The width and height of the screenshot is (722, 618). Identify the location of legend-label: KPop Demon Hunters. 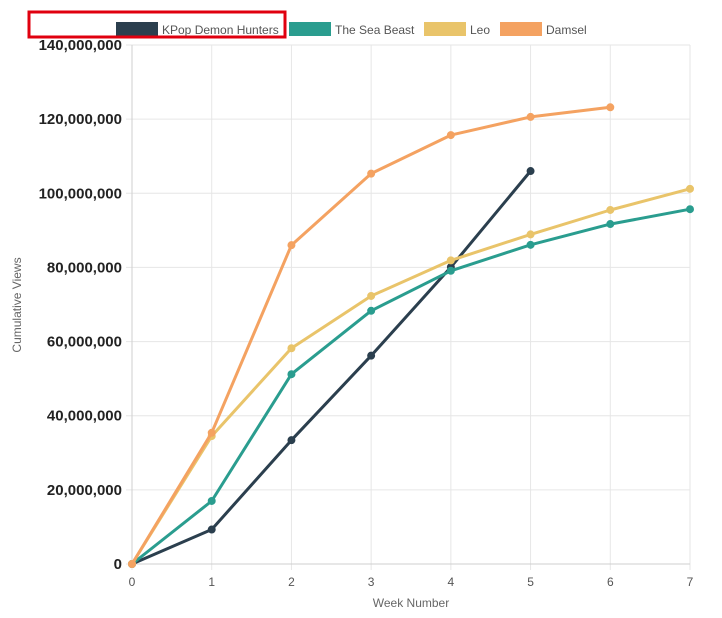
(220, 30).